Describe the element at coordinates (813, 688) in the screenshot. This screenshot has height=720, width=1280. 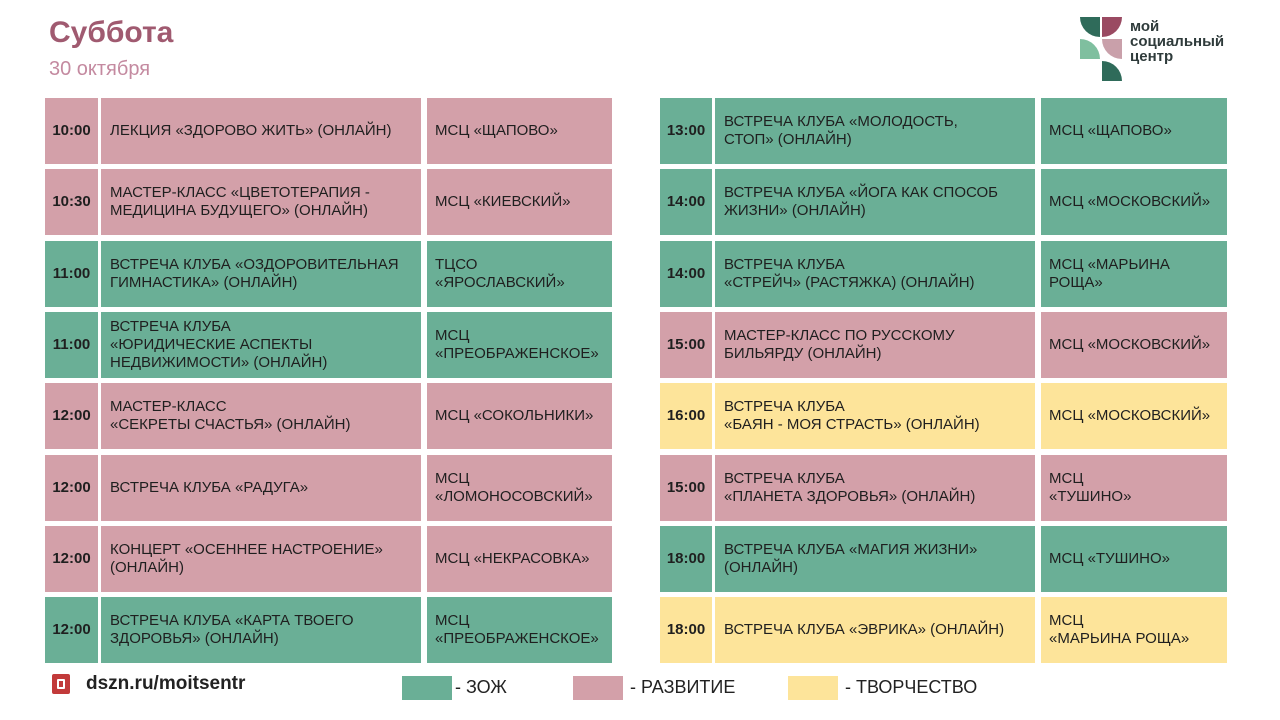
I see `legend-swatch-tvor` at that location.